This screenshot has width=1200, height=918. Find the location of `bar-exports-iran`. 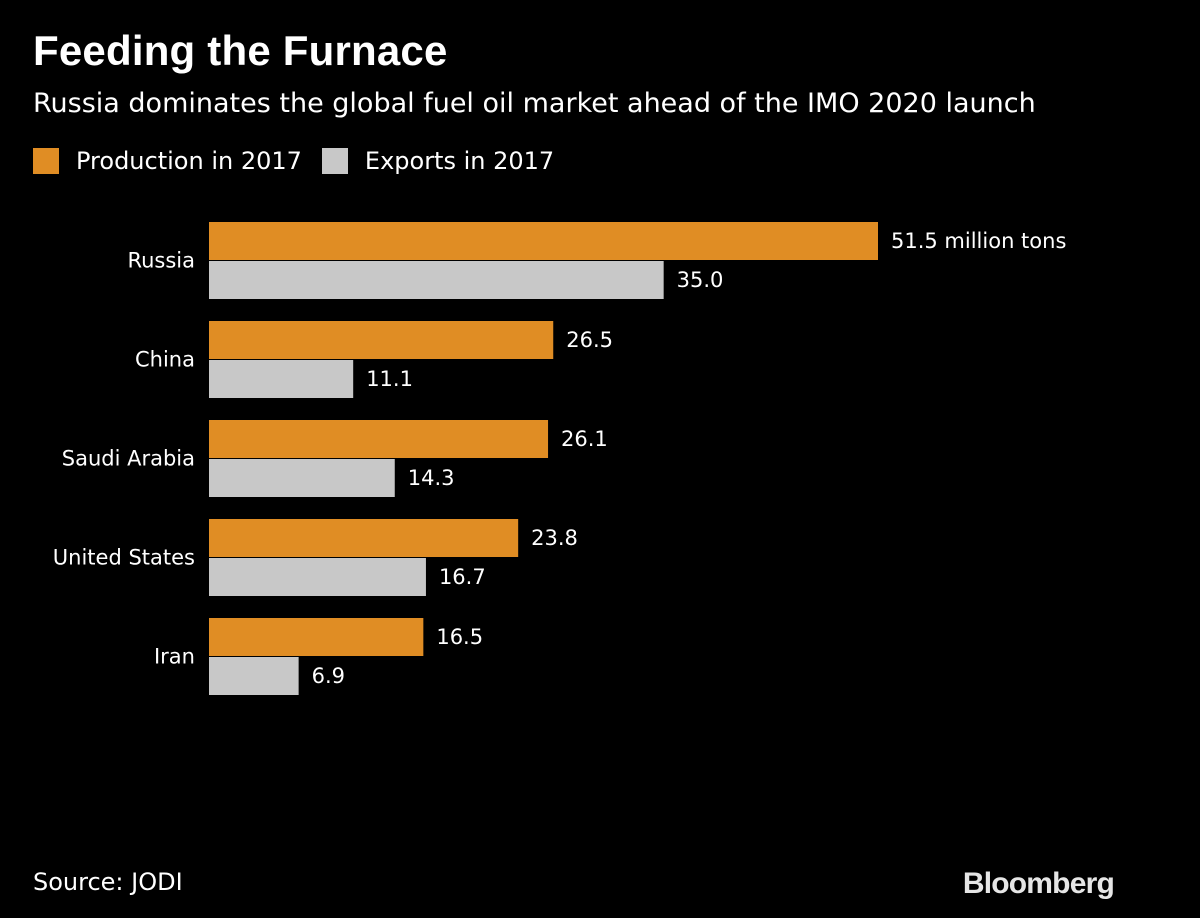

bar-exports-iran is located at coordinates (254, 676).